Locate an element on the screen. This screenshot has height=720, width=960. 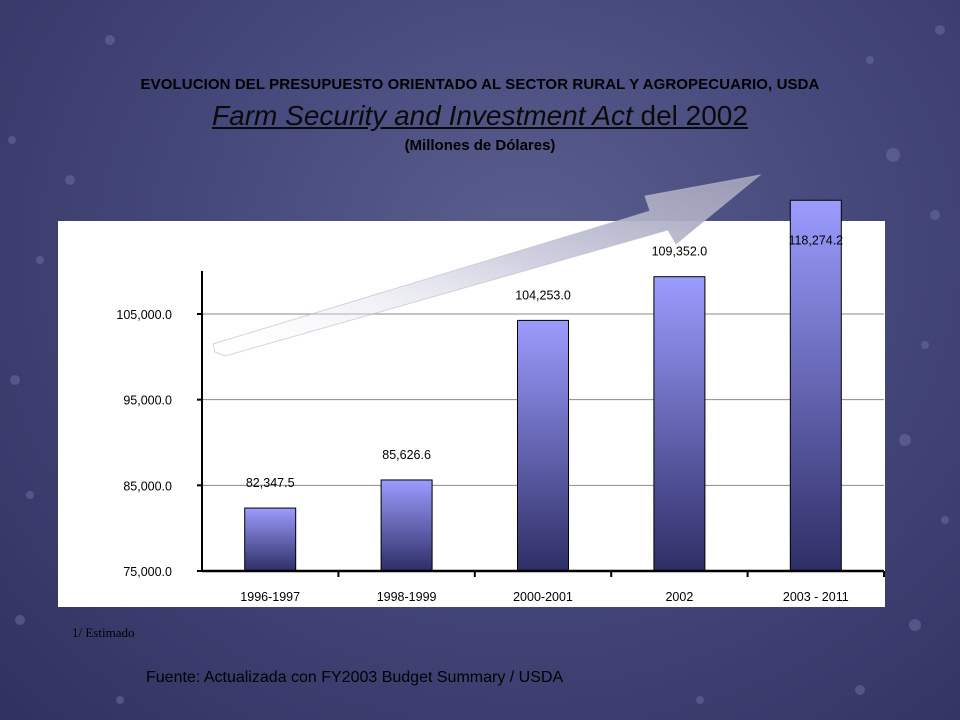
x-tick-label: 1998-1999 is located at coordinates (407, 597).